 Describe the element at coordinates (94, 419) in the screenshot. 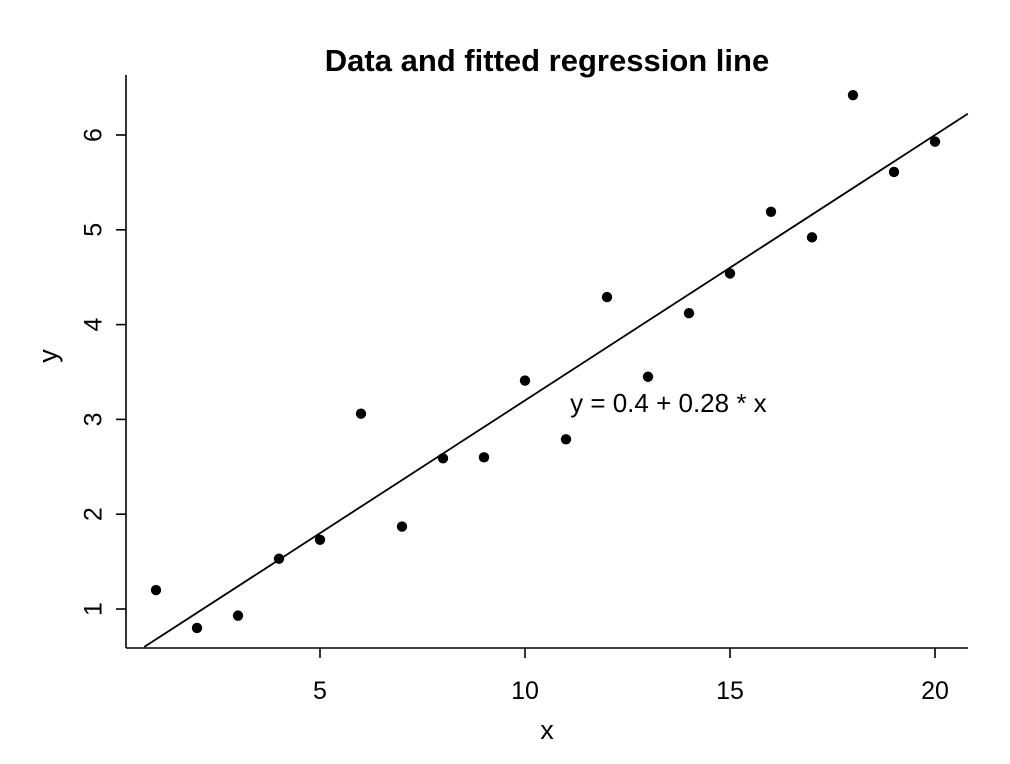

I see `y-tick-label: 3` at that location.